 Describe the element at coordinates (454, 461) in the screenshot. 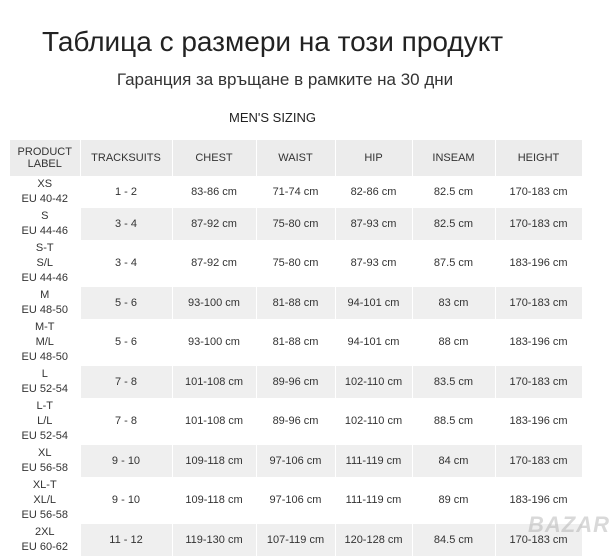

I see `table-cell: 84 cm` at that location.